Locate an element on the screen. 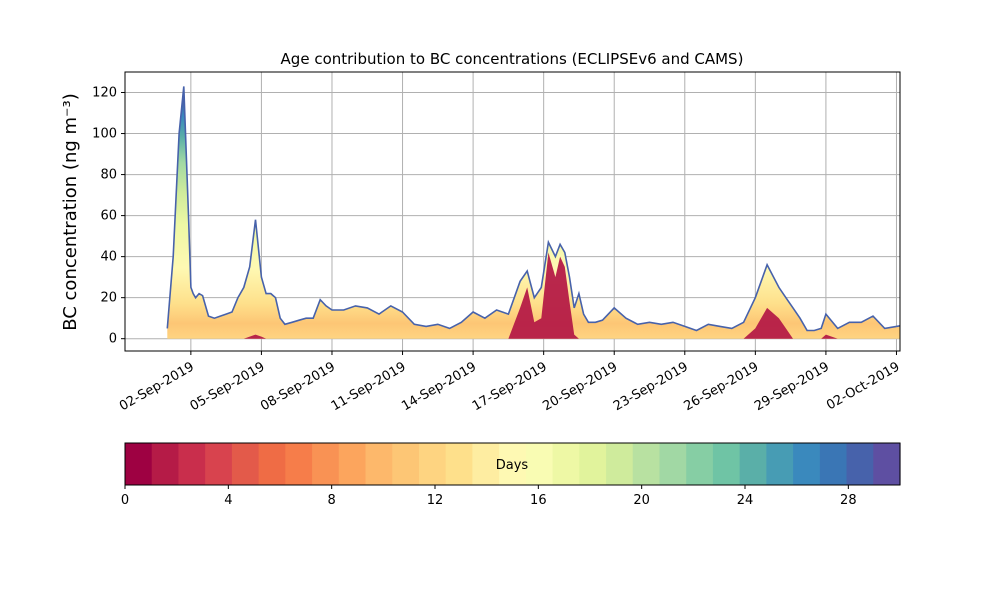  x-tick-label: 05-Sep-2019 is located at coordinates (228, 386).